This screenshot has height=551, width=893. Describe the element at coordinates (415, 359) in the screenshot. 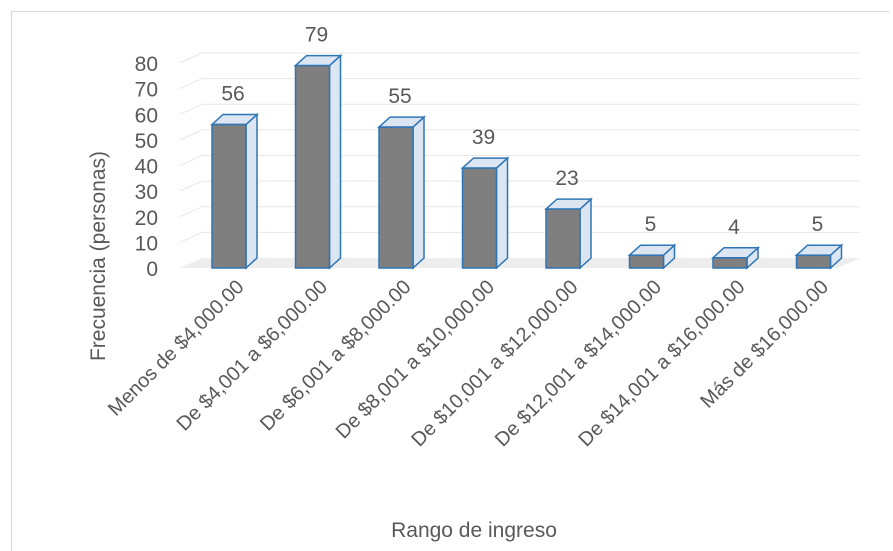

I see `x-tick-label: De $8,001 a $10,000.00` at that location.